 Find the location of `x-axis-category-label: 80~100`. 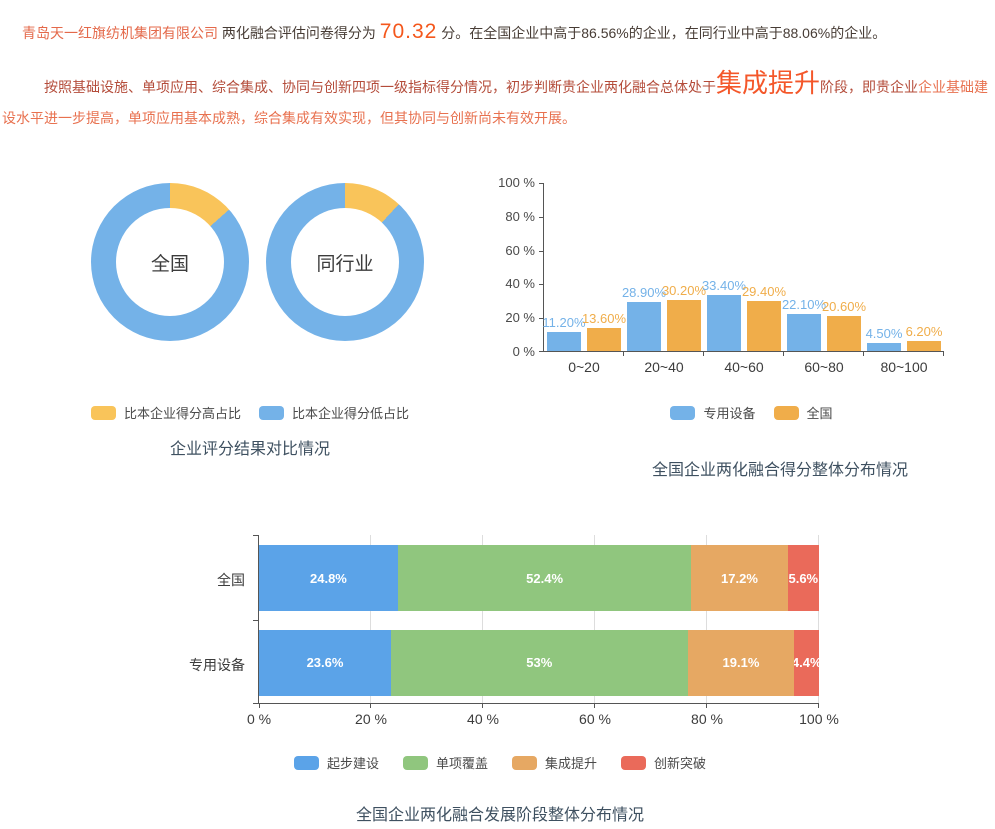

x-axis-category-label: 80~100 is located at coordinates (904, 367).